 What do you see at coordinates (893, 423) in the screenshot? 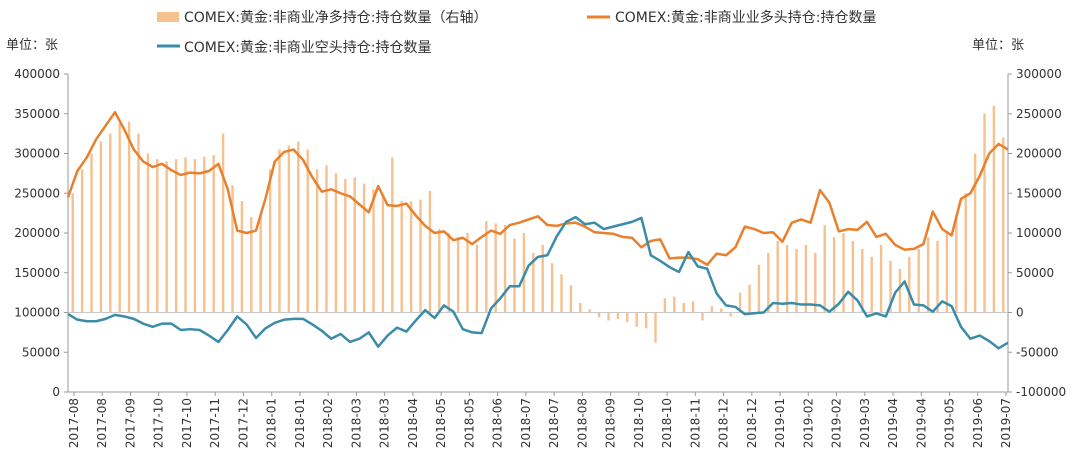
I see `x-tick-label: 2019-04` at bounding box center [893, 423].